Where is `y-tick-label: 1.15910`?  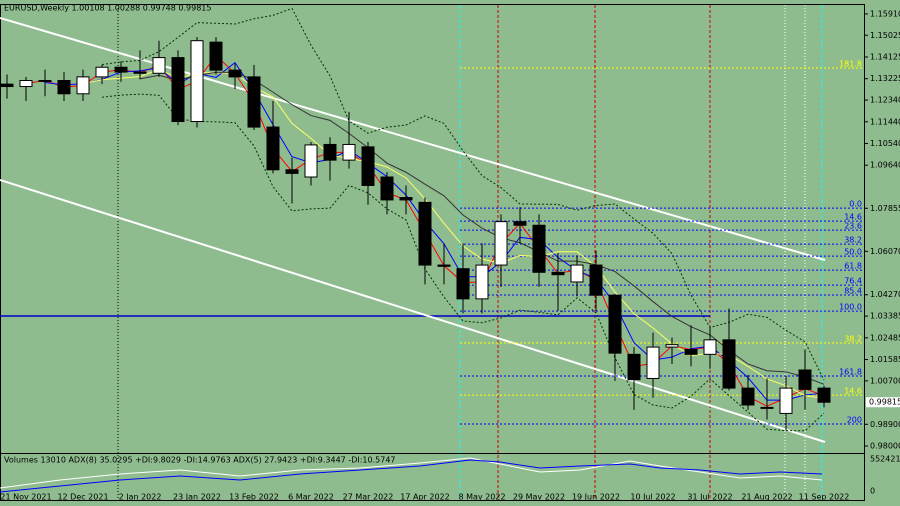 y-tick-label: 1.15910 is located at coordinates (885, 13).